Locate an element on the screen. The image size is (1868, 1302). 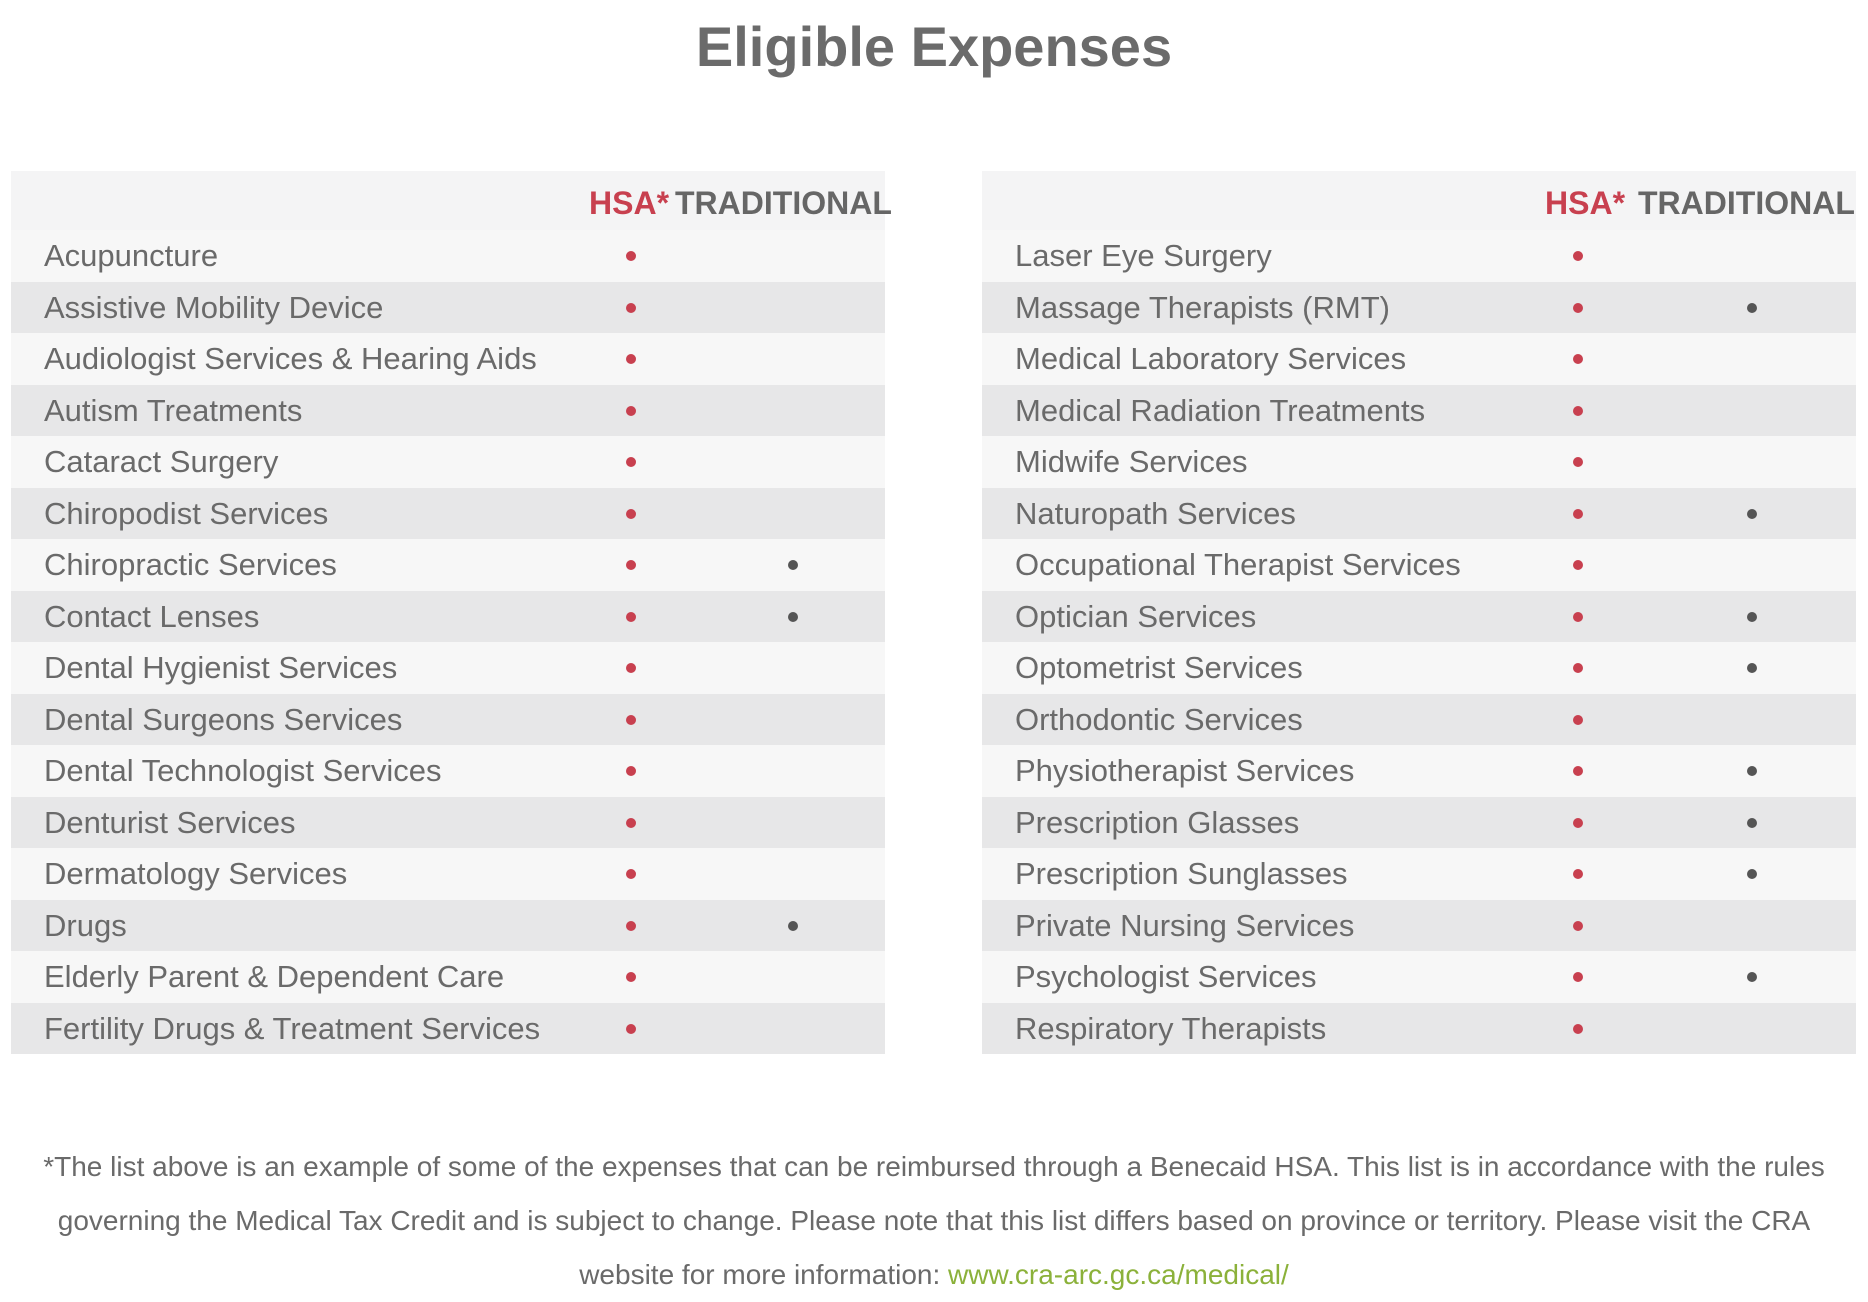
expense-label: Dental Hygienist Services is located at coordinates (221, 667).